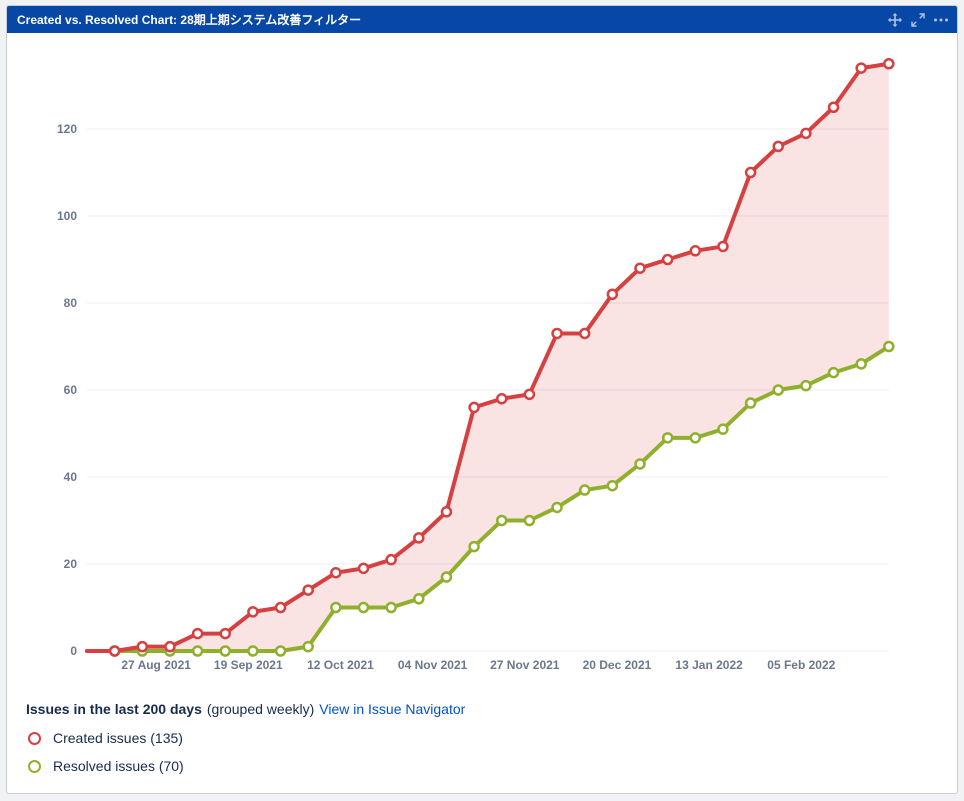 The height and width of the screenshot is (801, 964). Describe the element at coordinates (260, 709) in the screenshot. I see `summary-subtitle: (grouped weekly)` at that location.